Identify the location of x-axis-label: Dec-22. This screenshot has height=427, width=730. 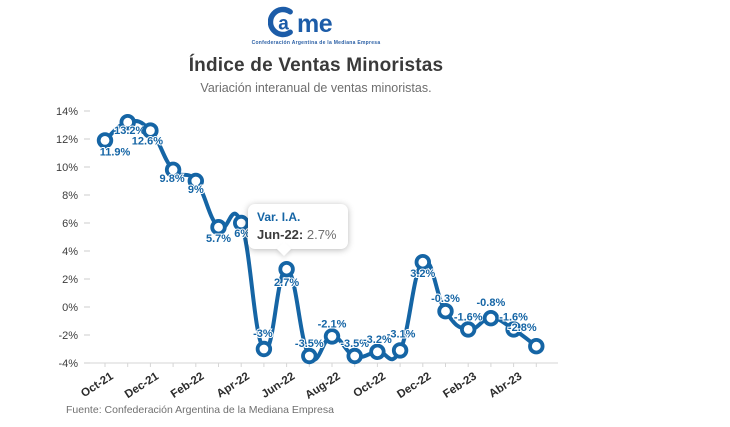
(414, 385).